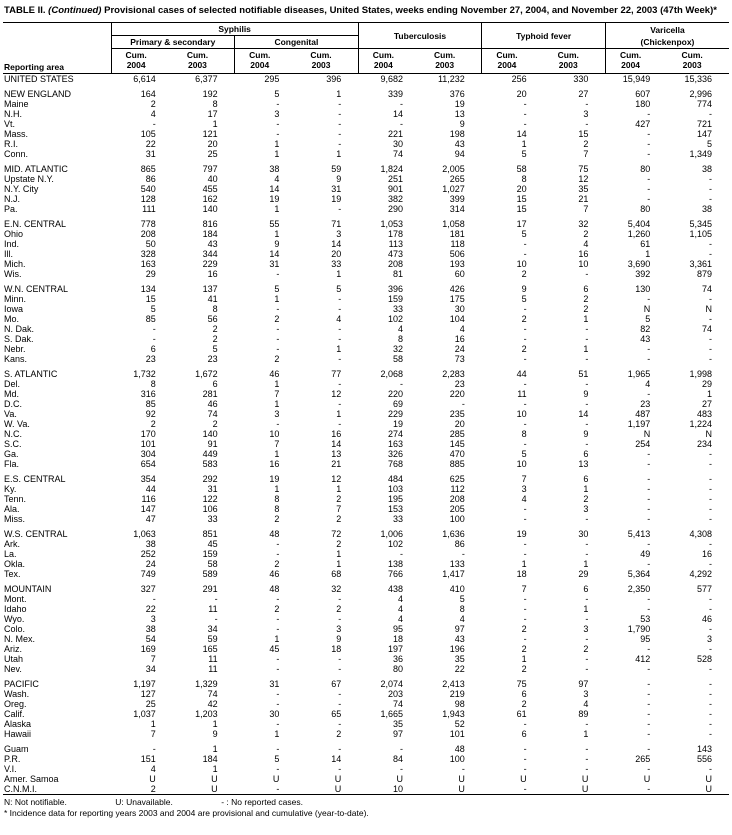 The height and width of the screenshot is (835, 732). Describe the element at coordinates (338, 788) in the screenshot. I see `value-cell: U` at that location.